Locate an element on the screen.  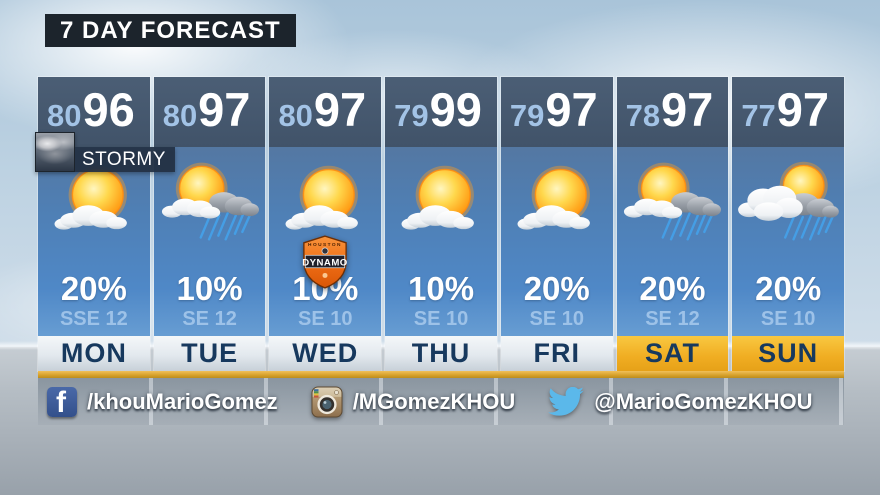
day-label: THU is located at coordinates (441, 353).